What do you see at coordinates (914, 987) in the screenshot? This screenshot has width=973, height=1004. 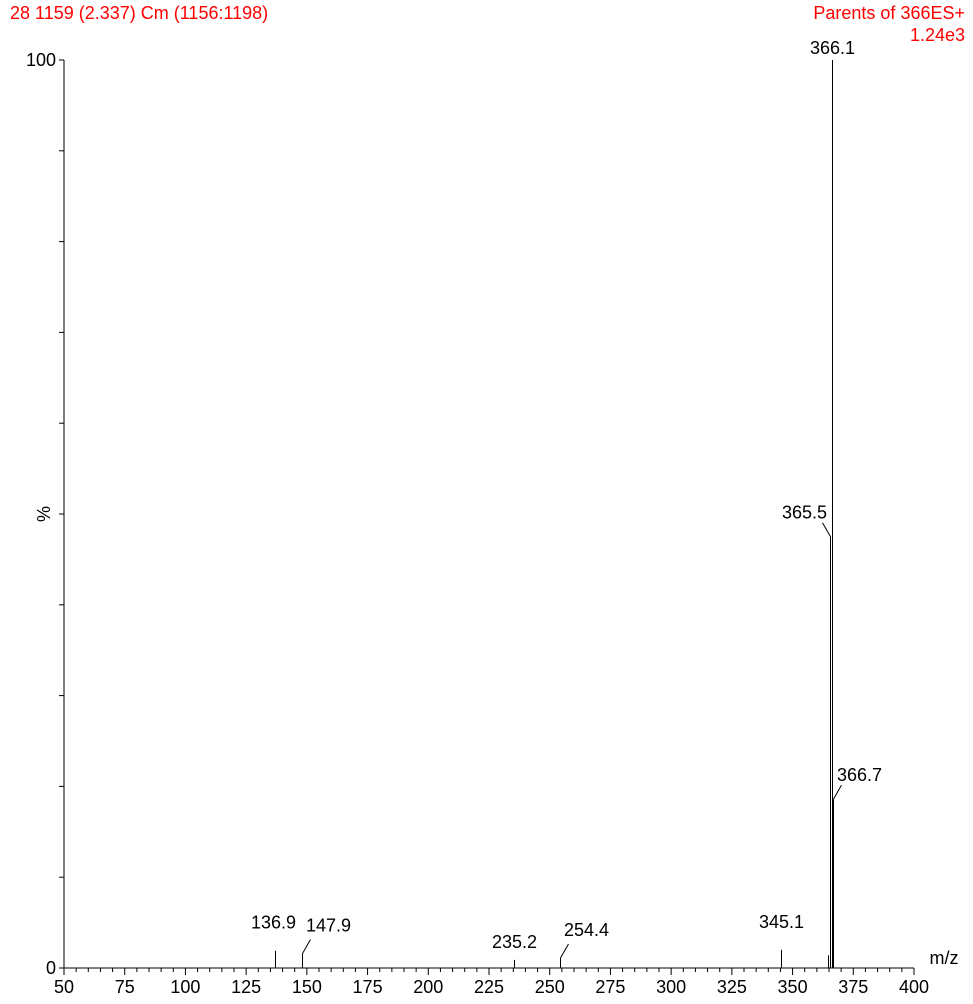 I see `x-tick-label: 400` at bounding box center [914, 987].